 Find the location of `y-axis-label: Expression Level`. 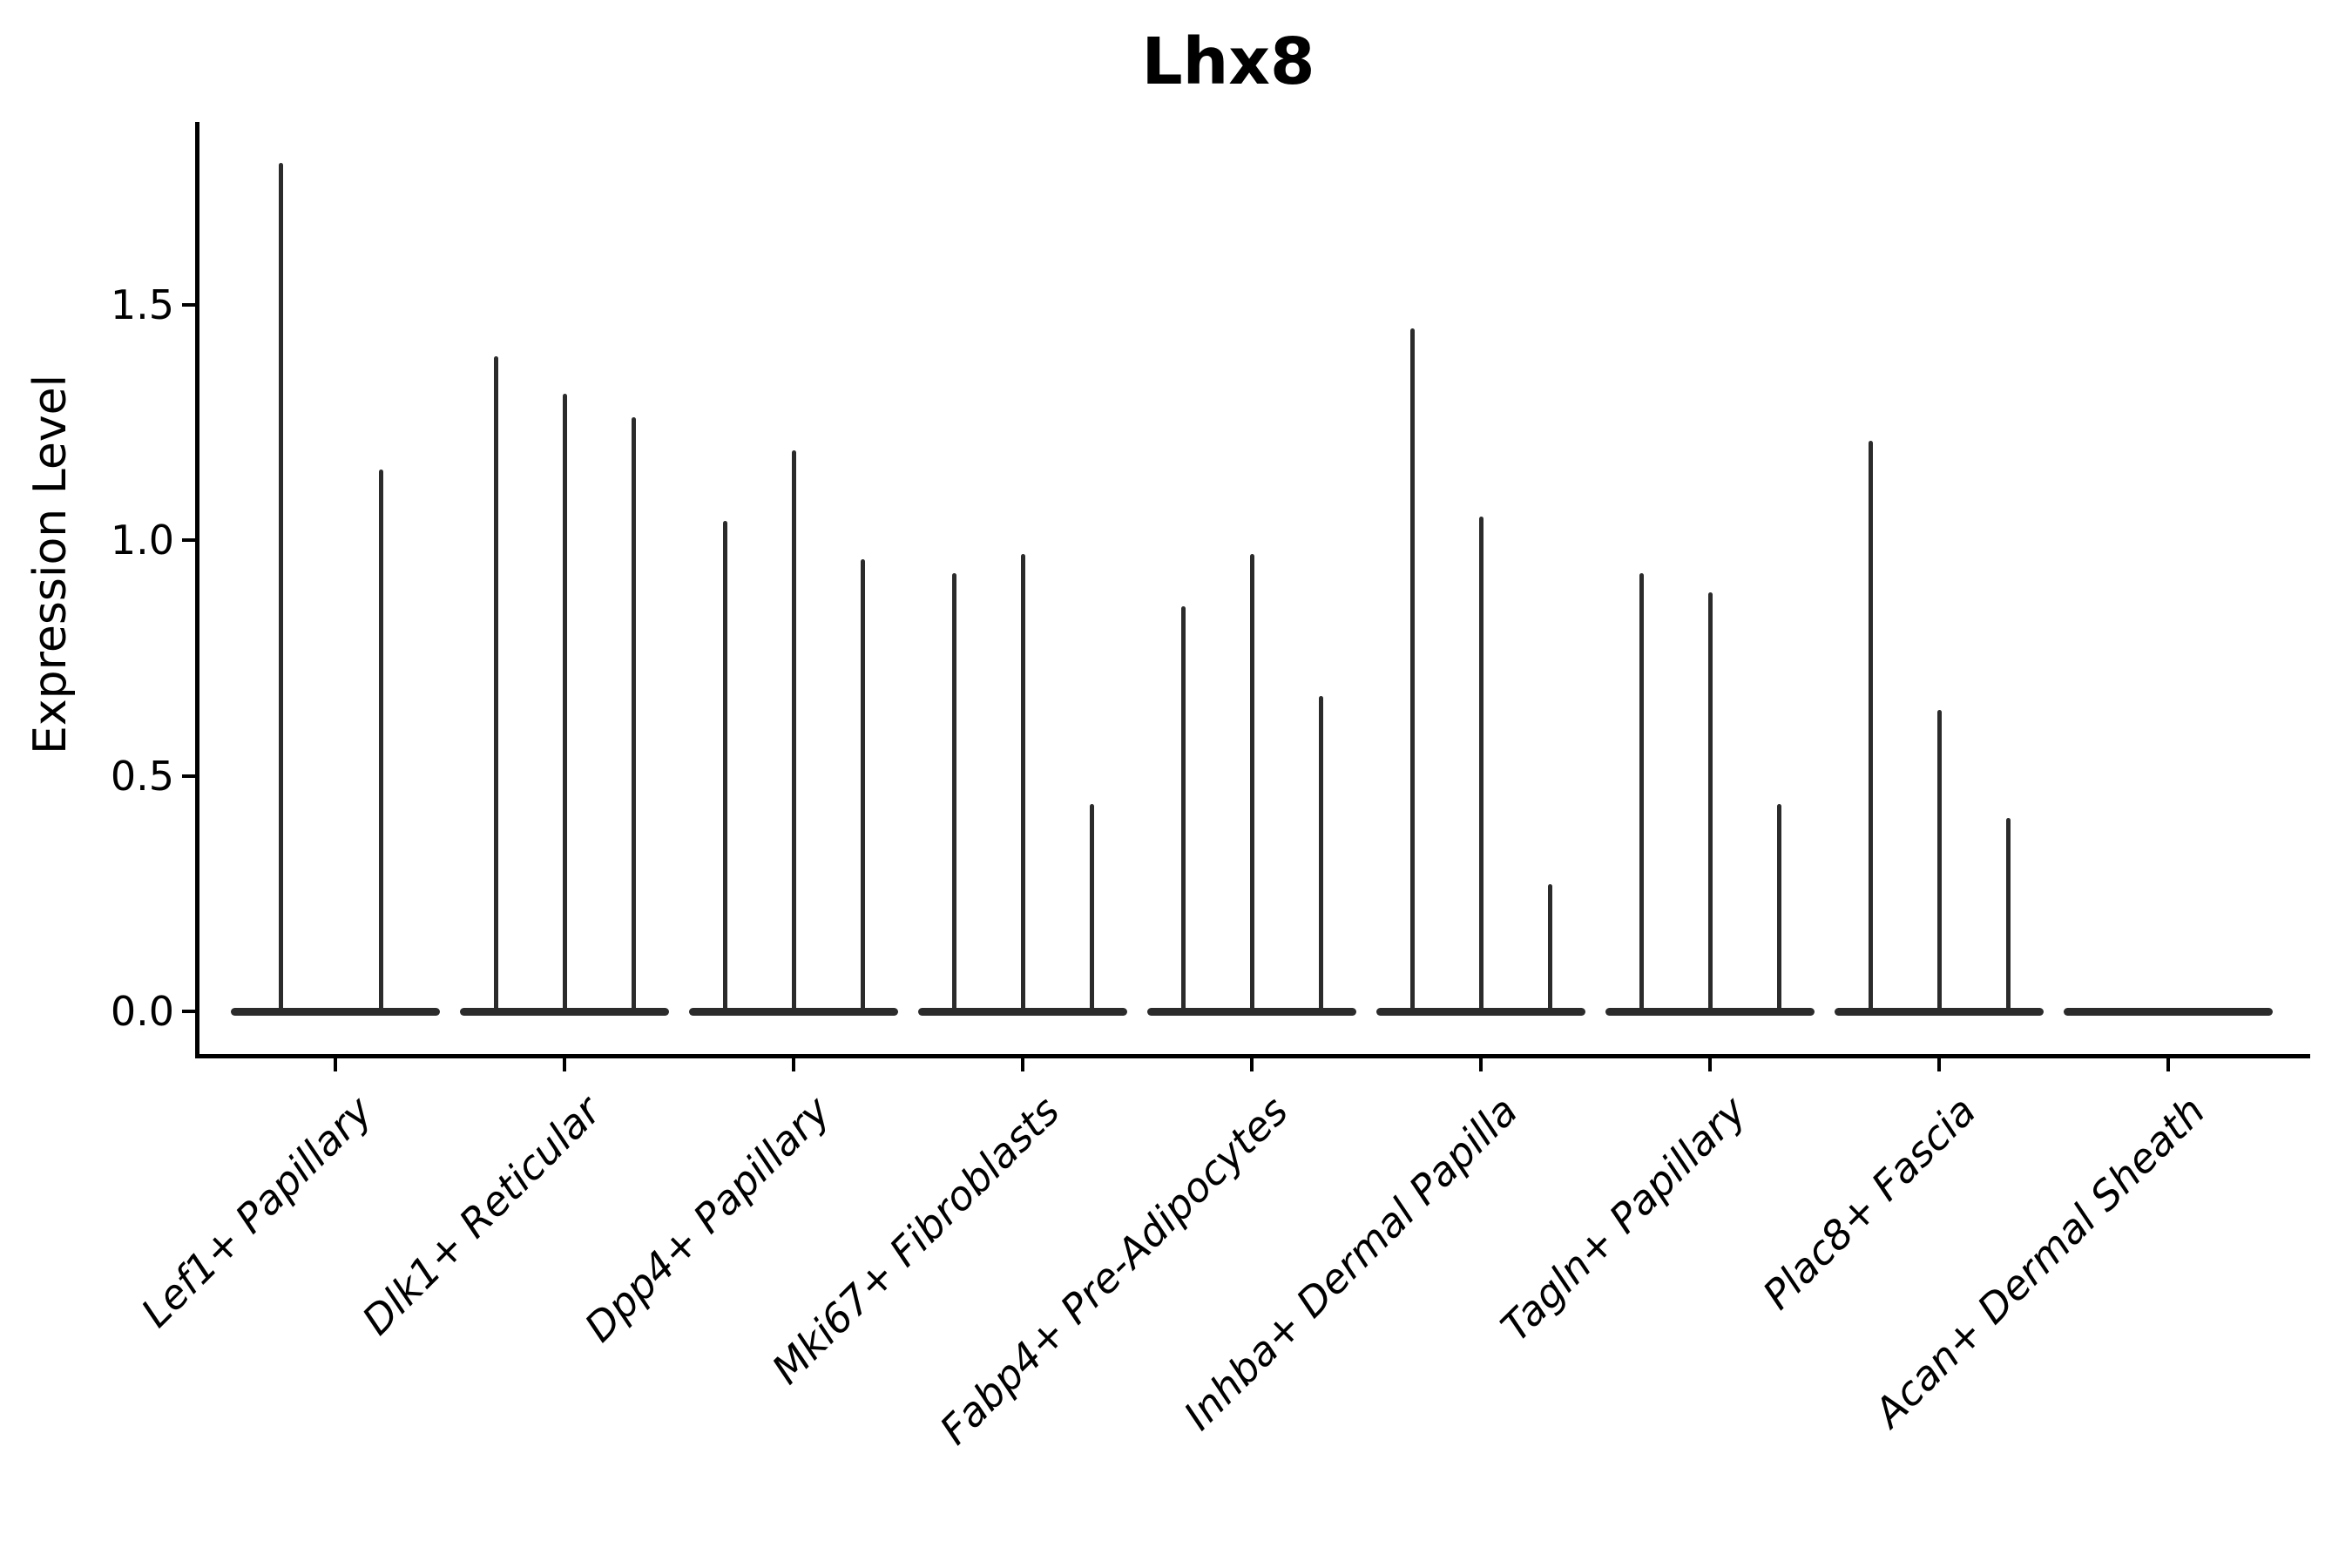

y-axis-label: Expression Level is located at coordinates (50, 564).